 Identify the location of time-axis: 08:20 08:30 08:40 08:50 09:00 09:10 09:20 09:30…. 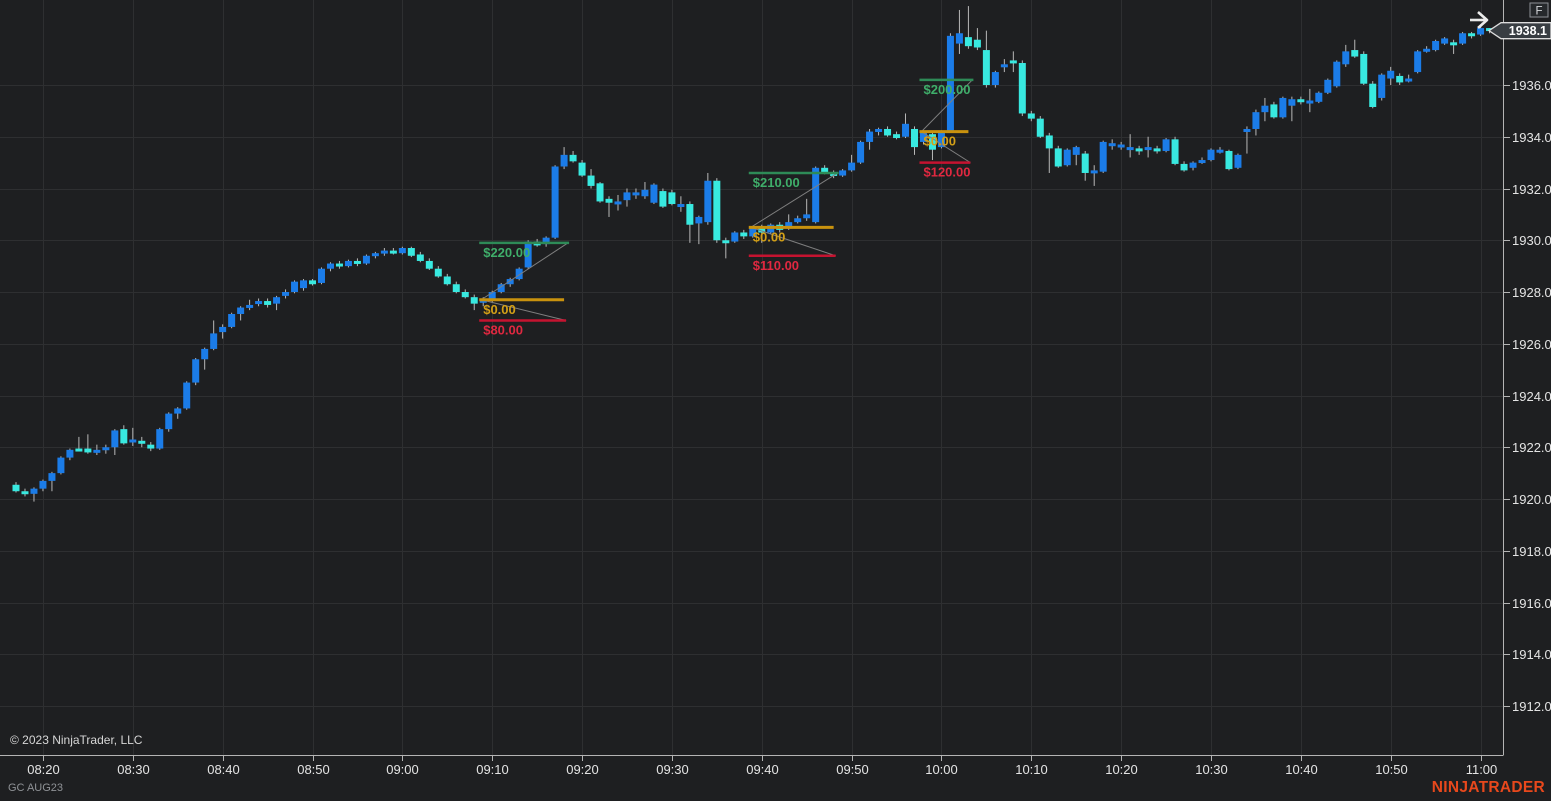
(762, 766).